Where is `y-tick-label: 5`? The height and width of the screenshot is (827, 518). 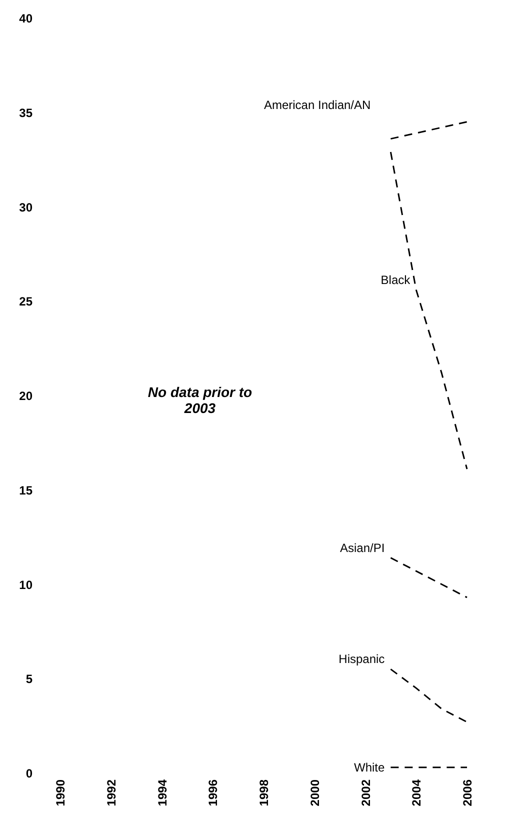
y-tick-label: 5 is located at coordinates (29, 679).